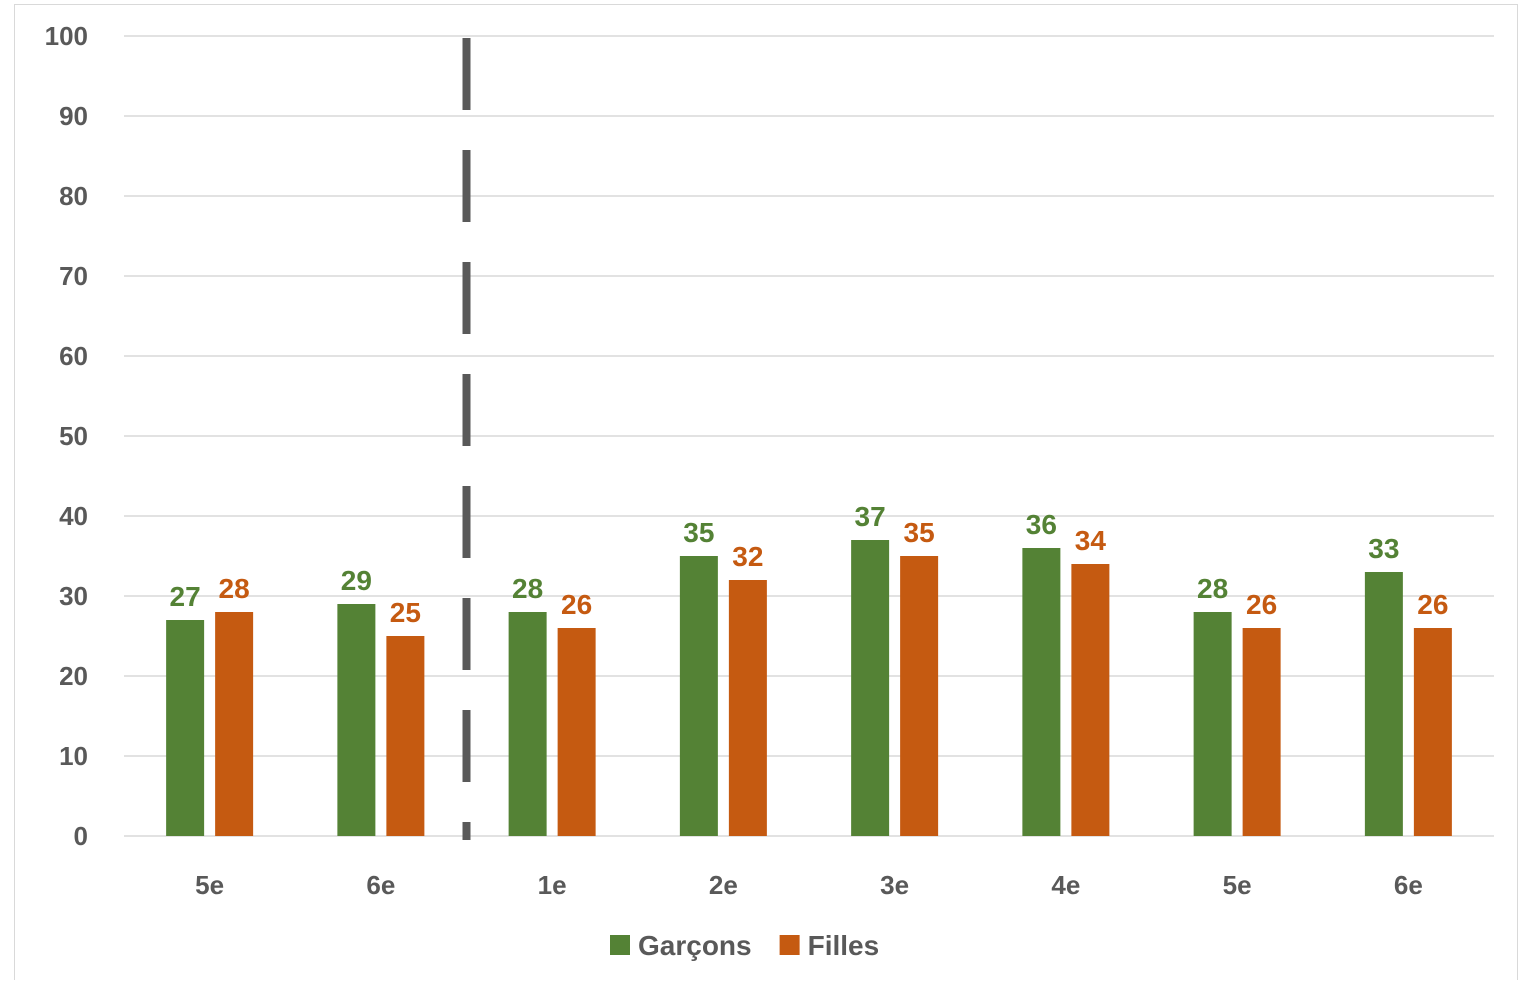  I want to click on y-tick-label: 100, so click(66, 36).